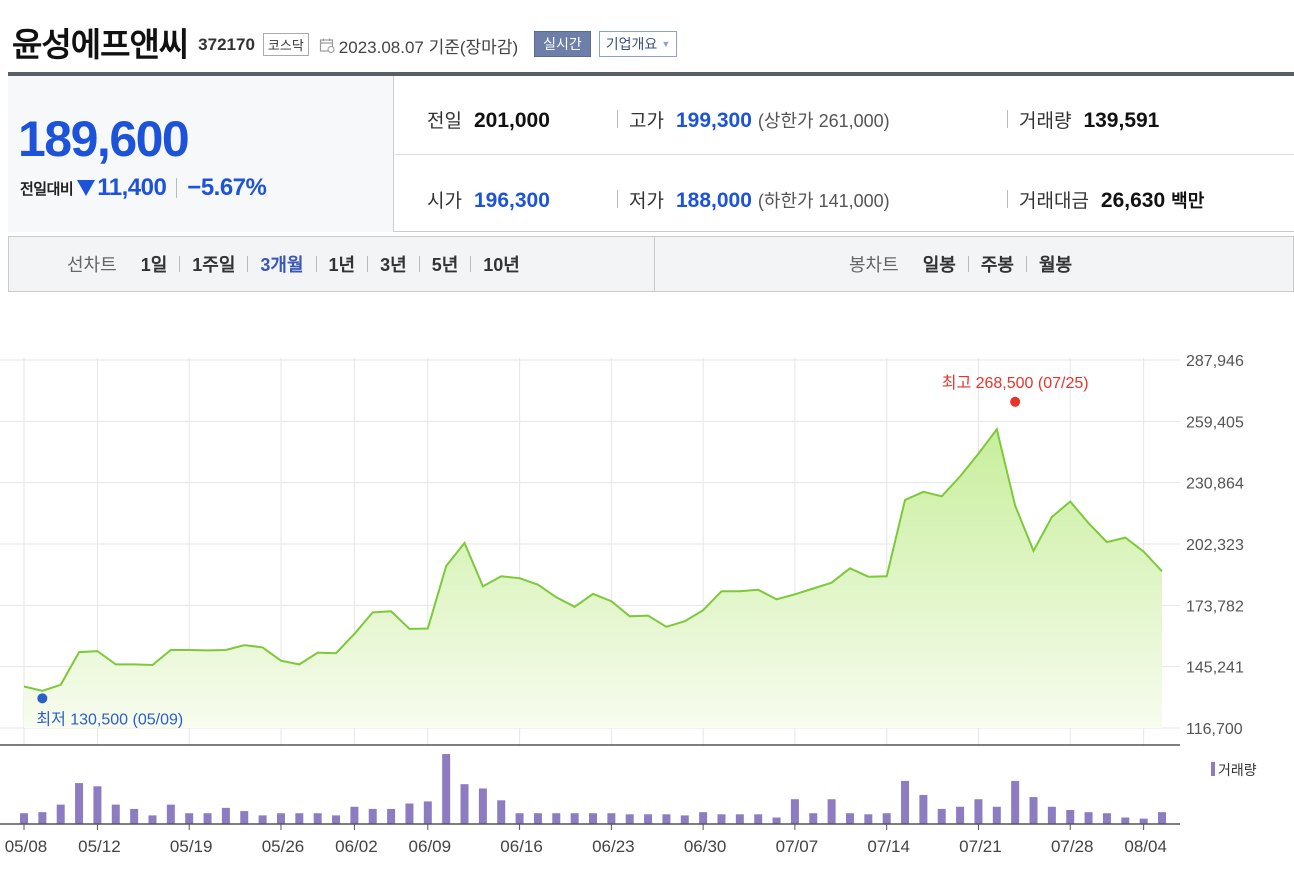  I want to click on stat-sub: (상한가 261,000), so click(823, 121).